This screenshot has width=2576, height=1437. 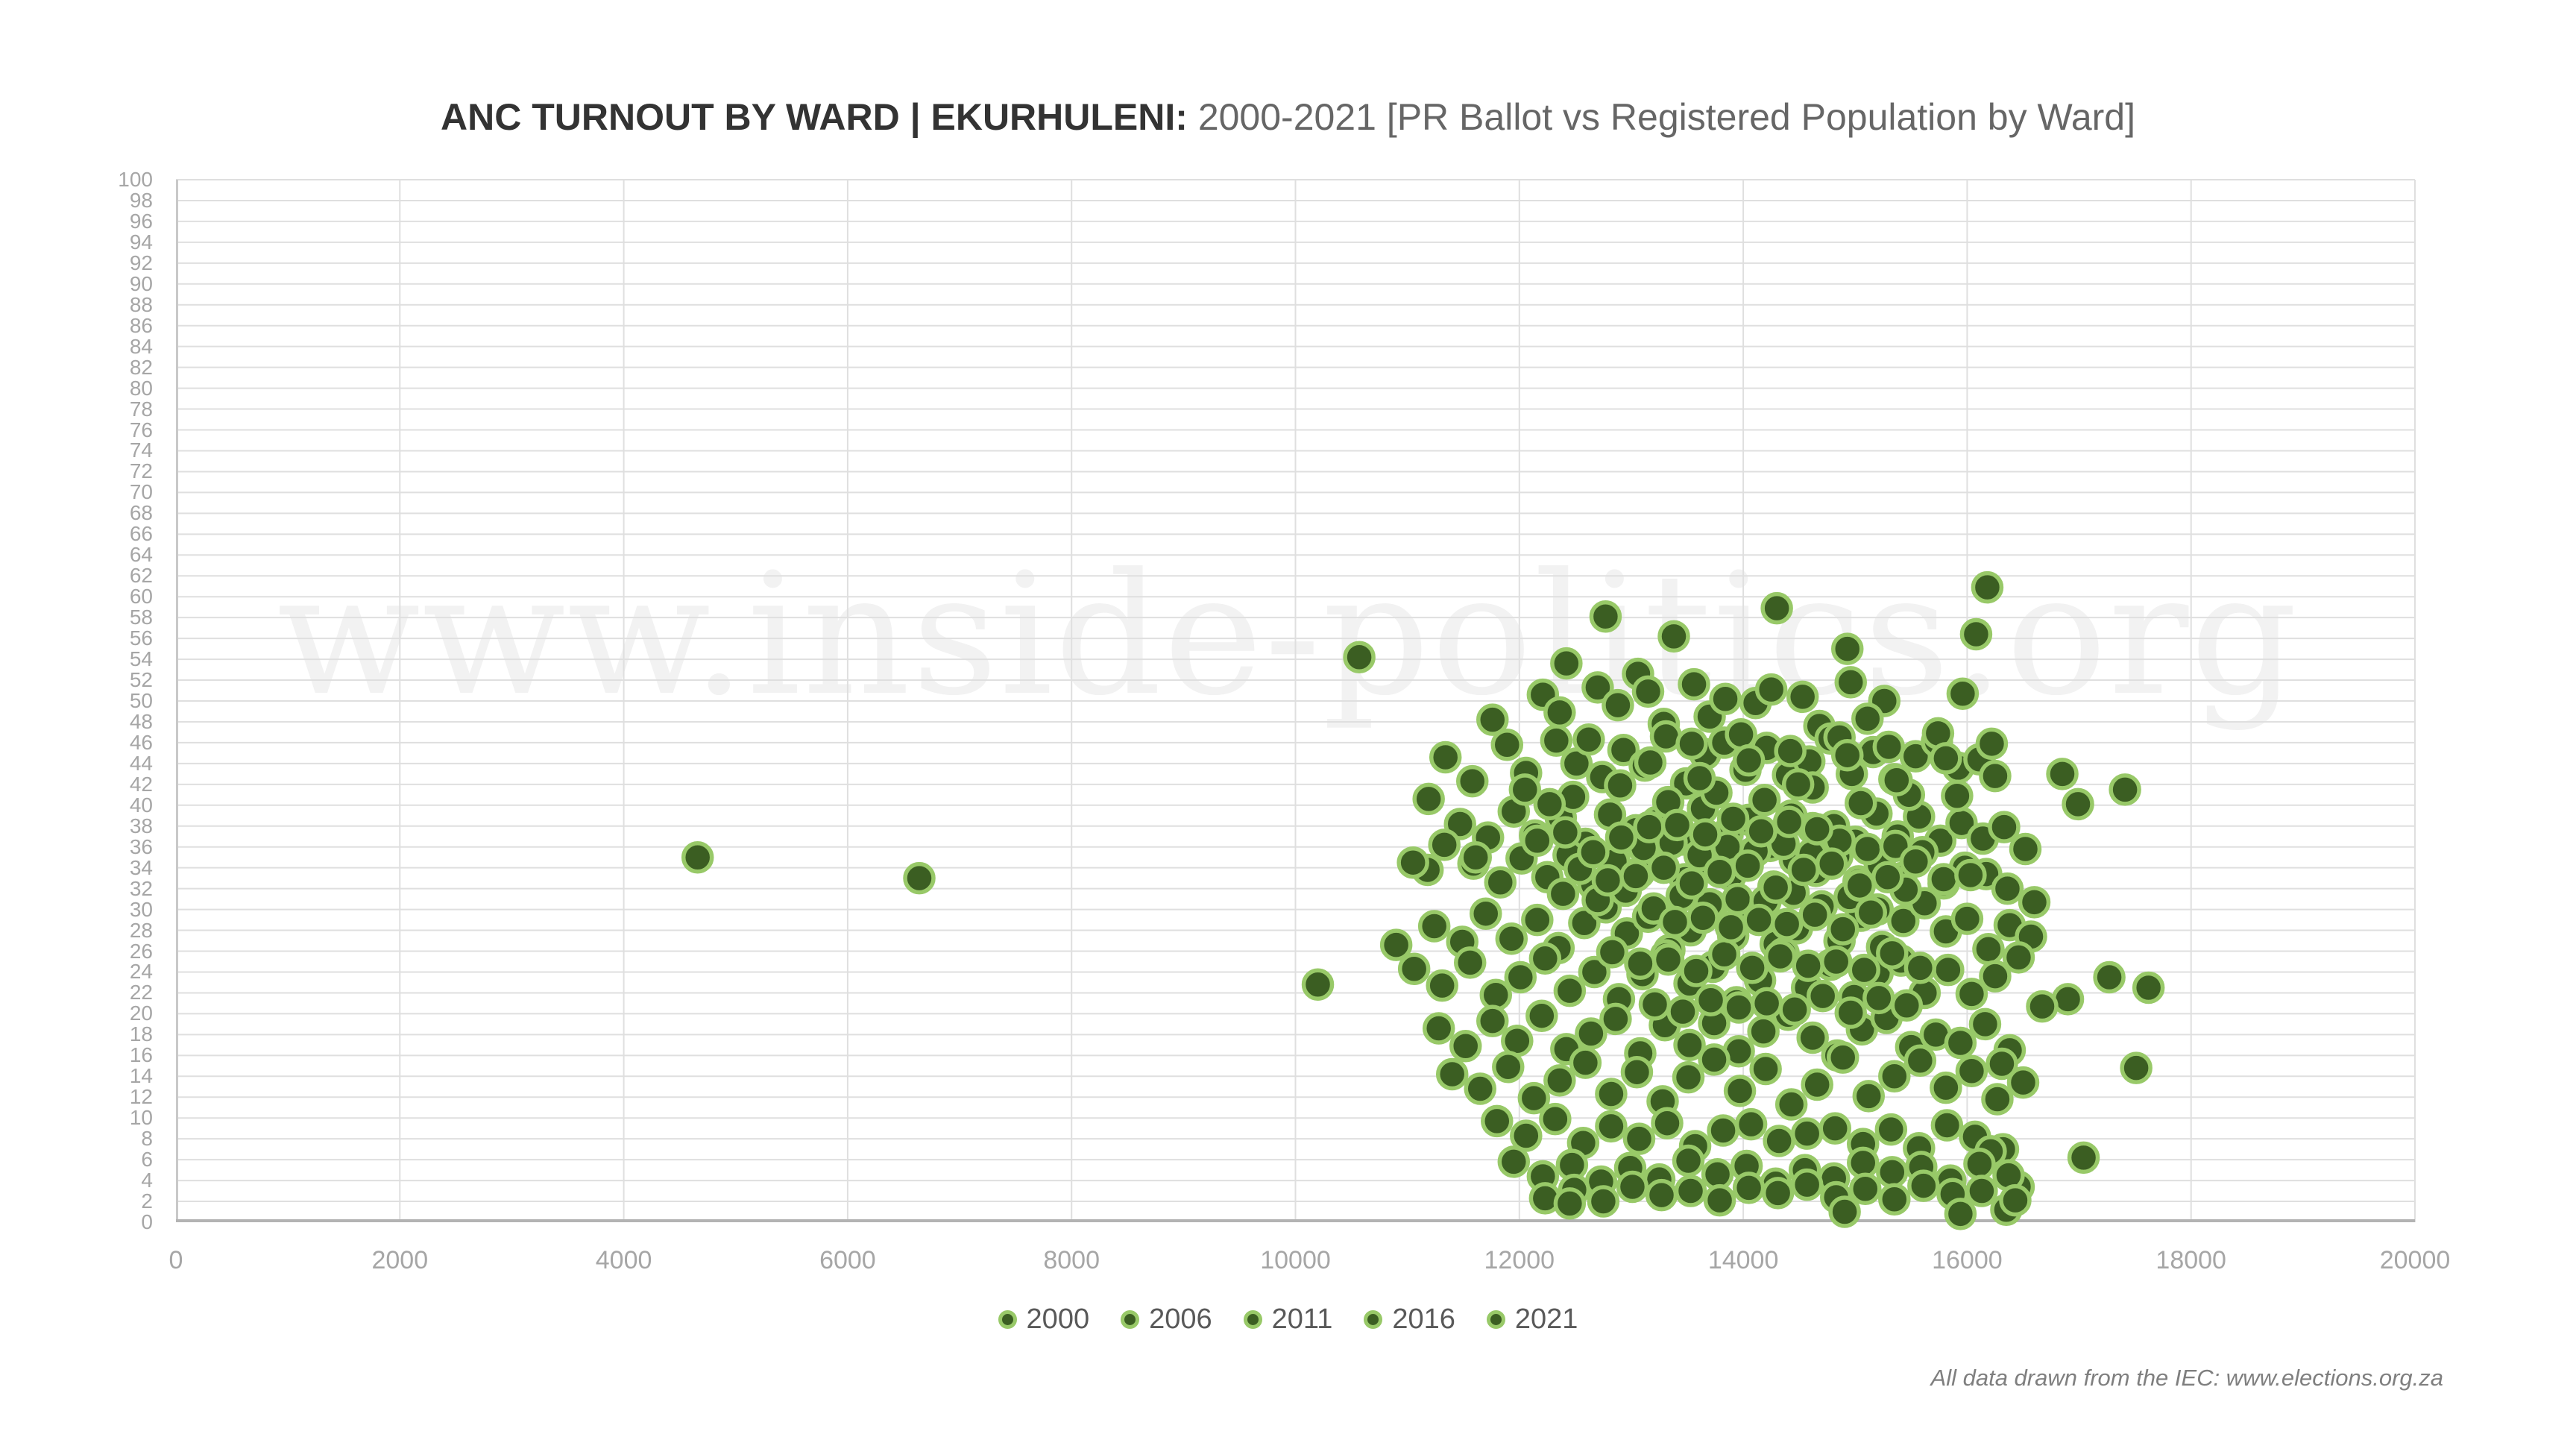 I want to click on y-tick-label: 8, so click(x=147, y=1139).